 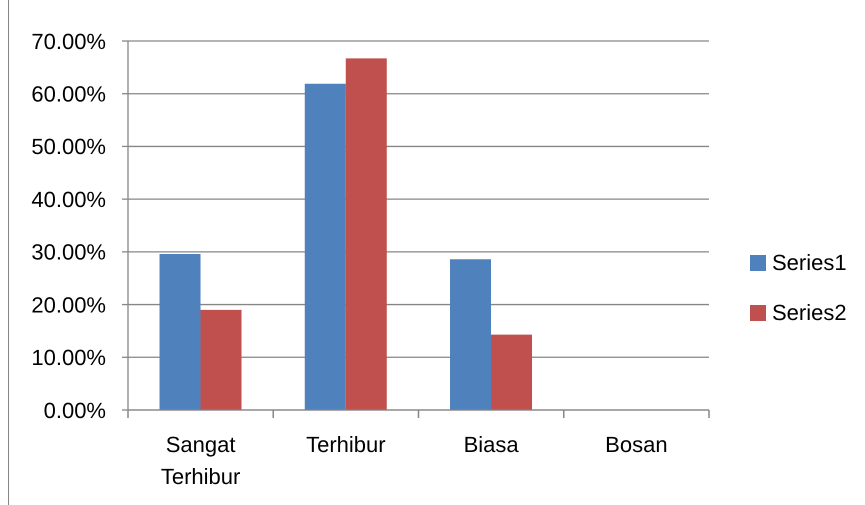 What do you see at coordinates (346, 444) in the screenshot?
I see `x-tick-label: Terhibur` at bounding box center [346, 444].